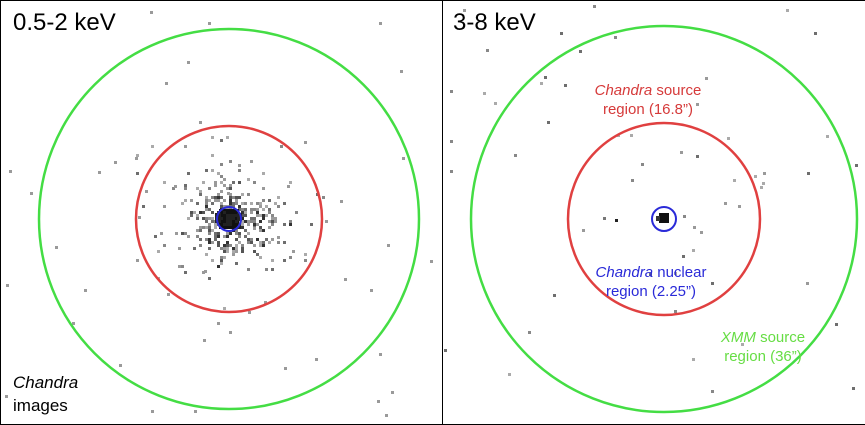 The width and height of the screenshot is (865, 425). What do you see at coordinates (46, 382) in the screenshot?
I see `chandra-caption: Chandra` at bounding box center [46, 382].